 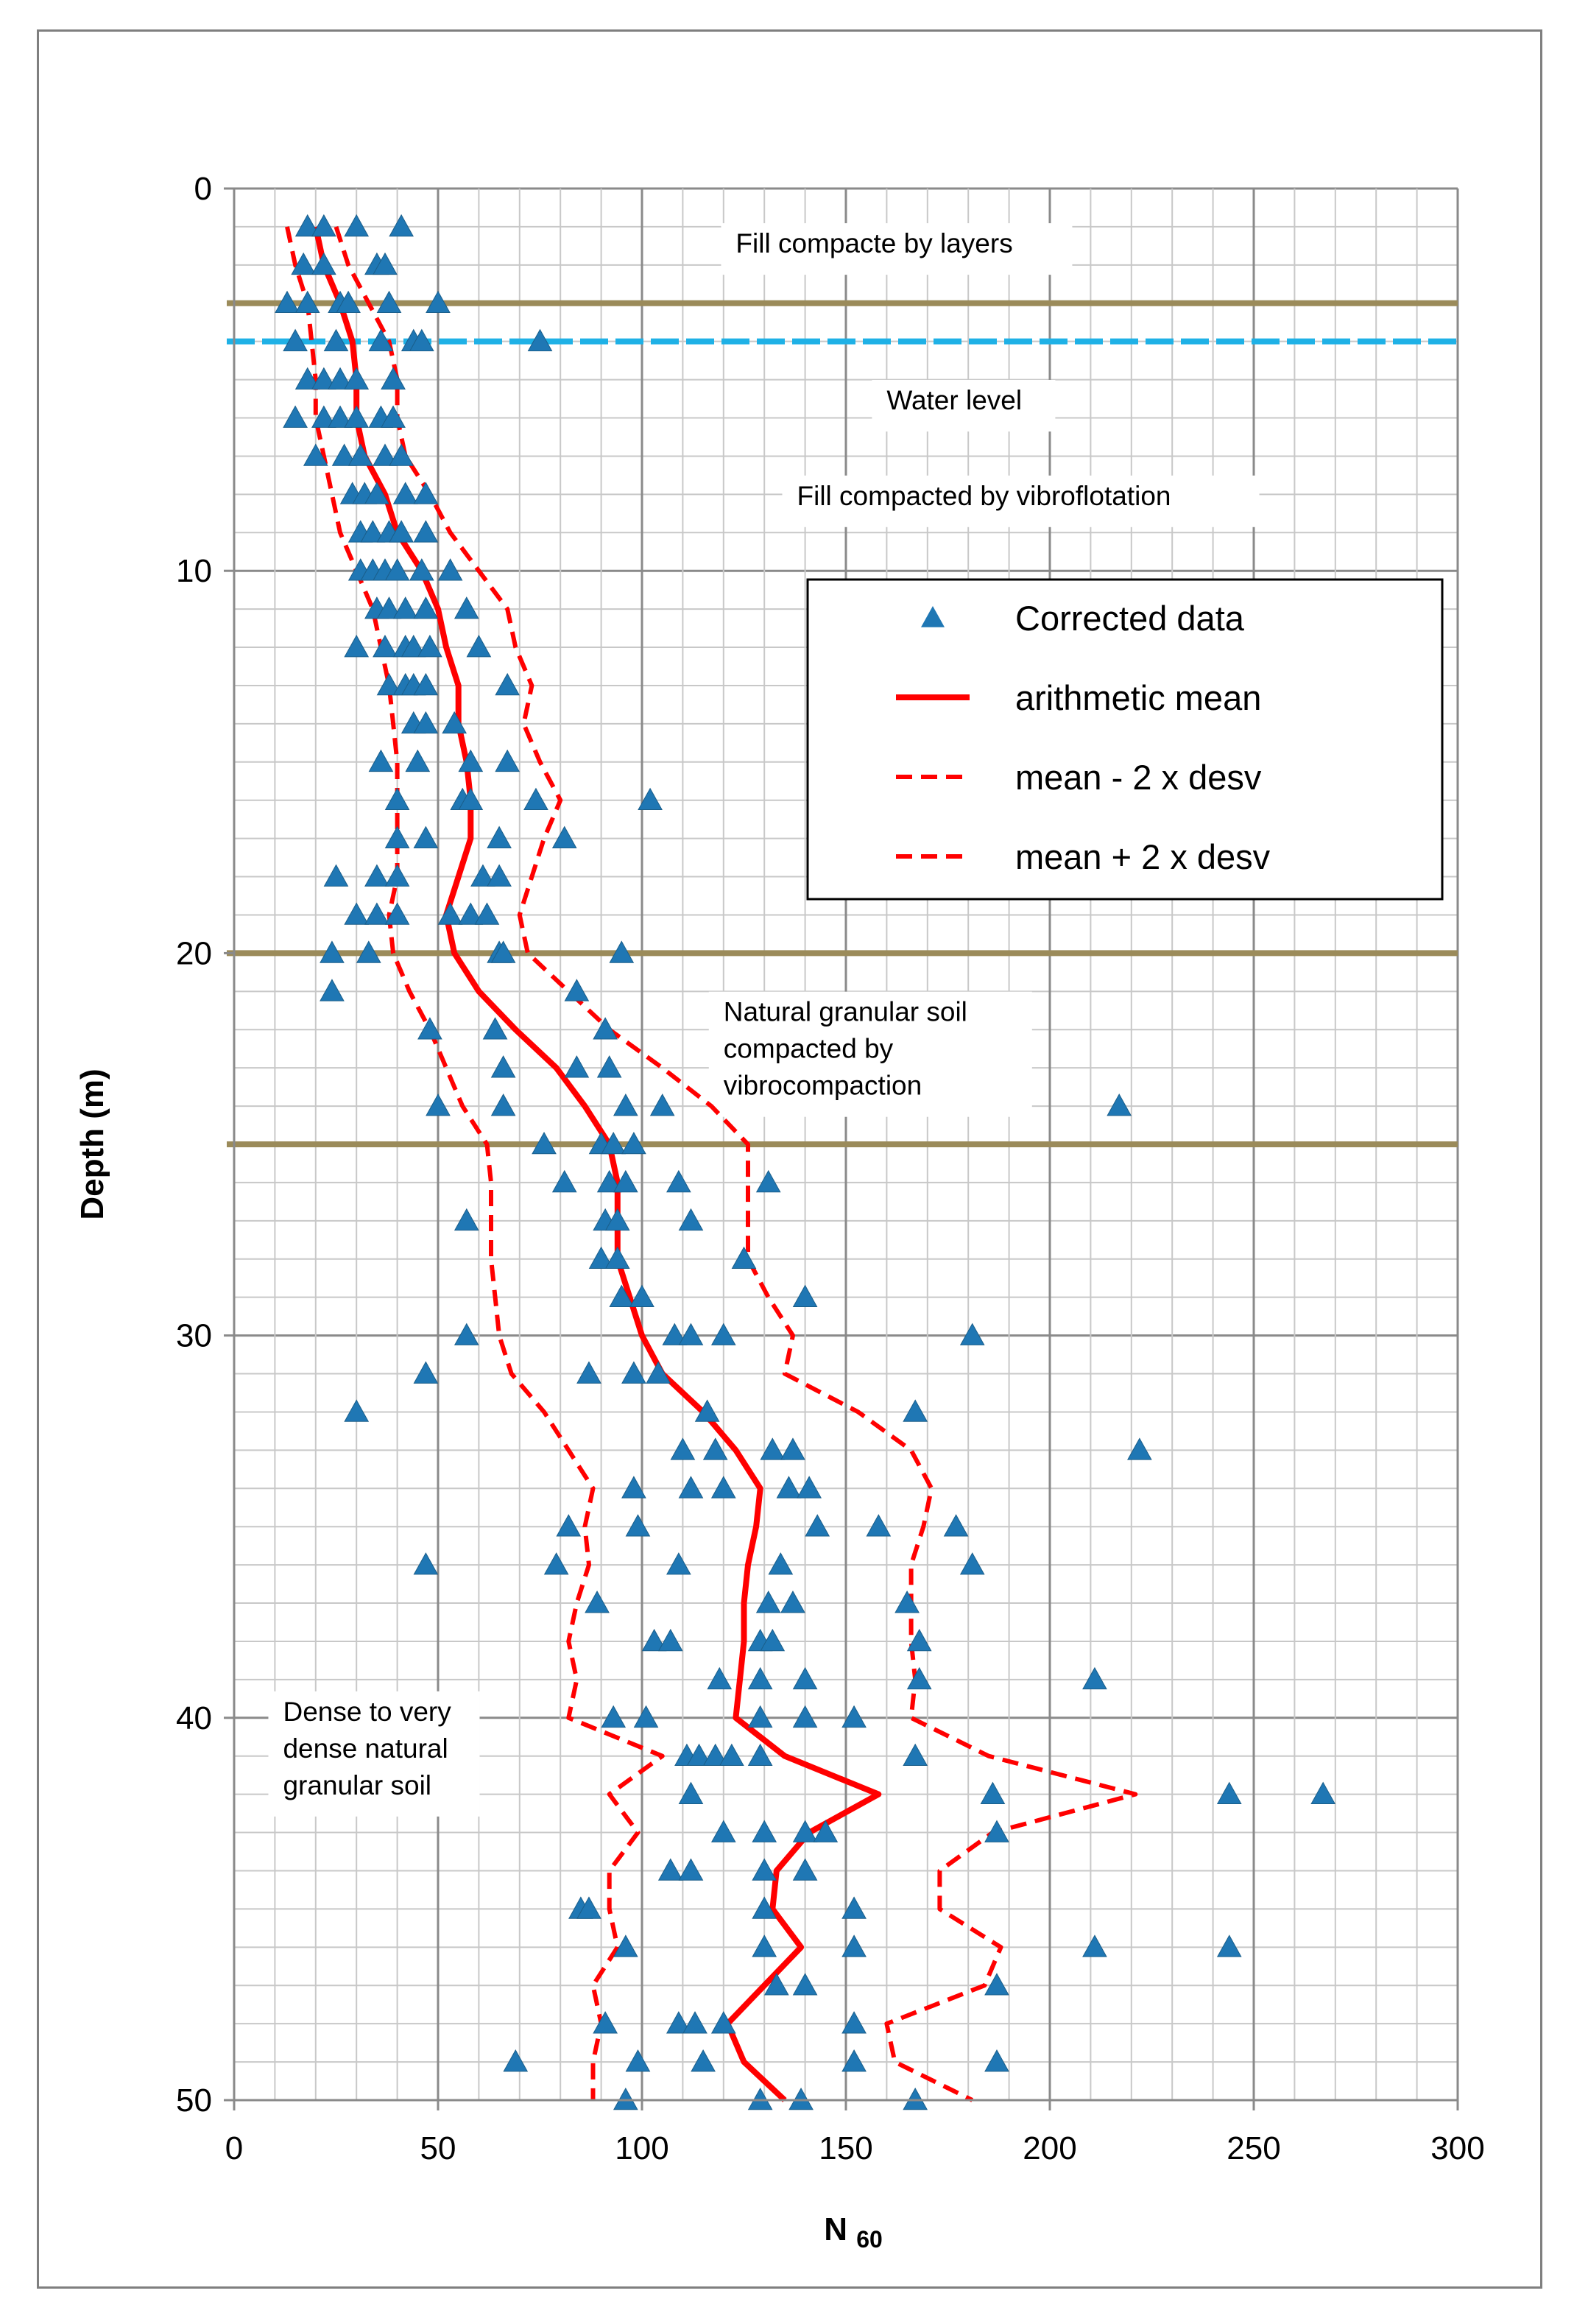 What do you see at coordinates (367, 1712) in the screenshot?
I see `annotation-text: Dense to very` at bounding box center [367, 1712].